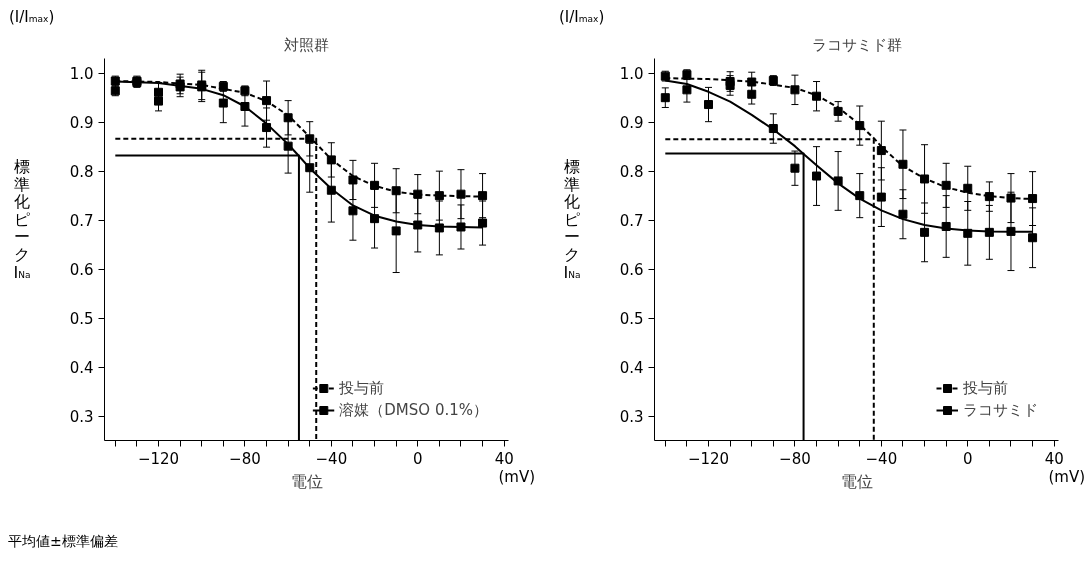  What do you see at coordinates (856, 44) in the screenshot?
I see `chart-title: ラコサミド群` at bounding box center [856, 44].